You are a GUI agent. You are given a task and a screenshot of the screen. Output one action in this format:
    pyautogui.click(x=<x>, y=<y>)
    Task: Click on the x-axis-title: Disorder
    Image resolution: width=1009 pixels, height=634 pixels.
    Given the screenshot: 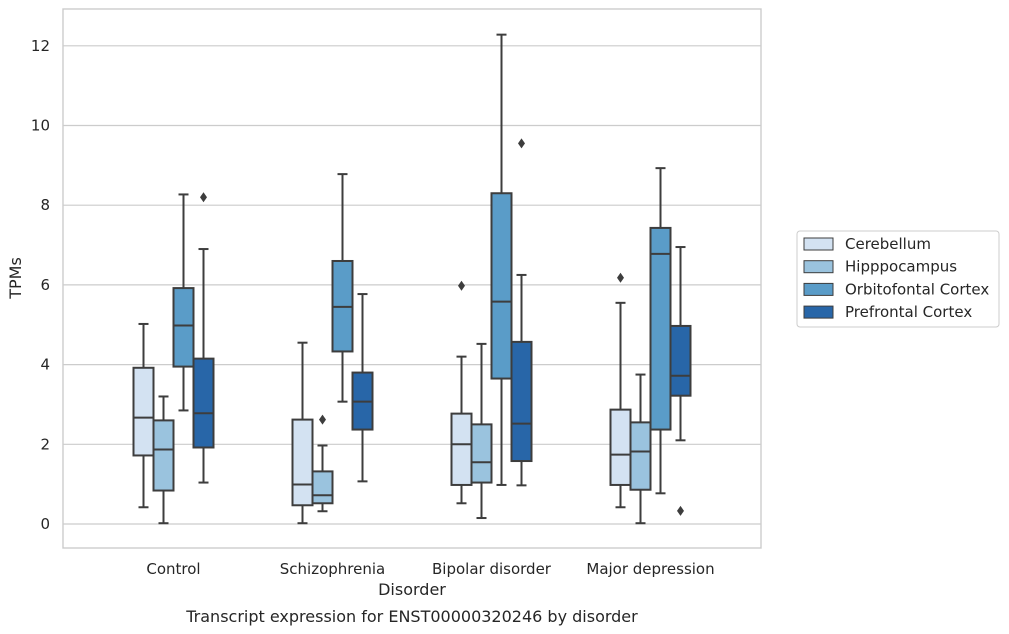 What is the action you would take?
    pyautogui.click(x=412, y=589)
    